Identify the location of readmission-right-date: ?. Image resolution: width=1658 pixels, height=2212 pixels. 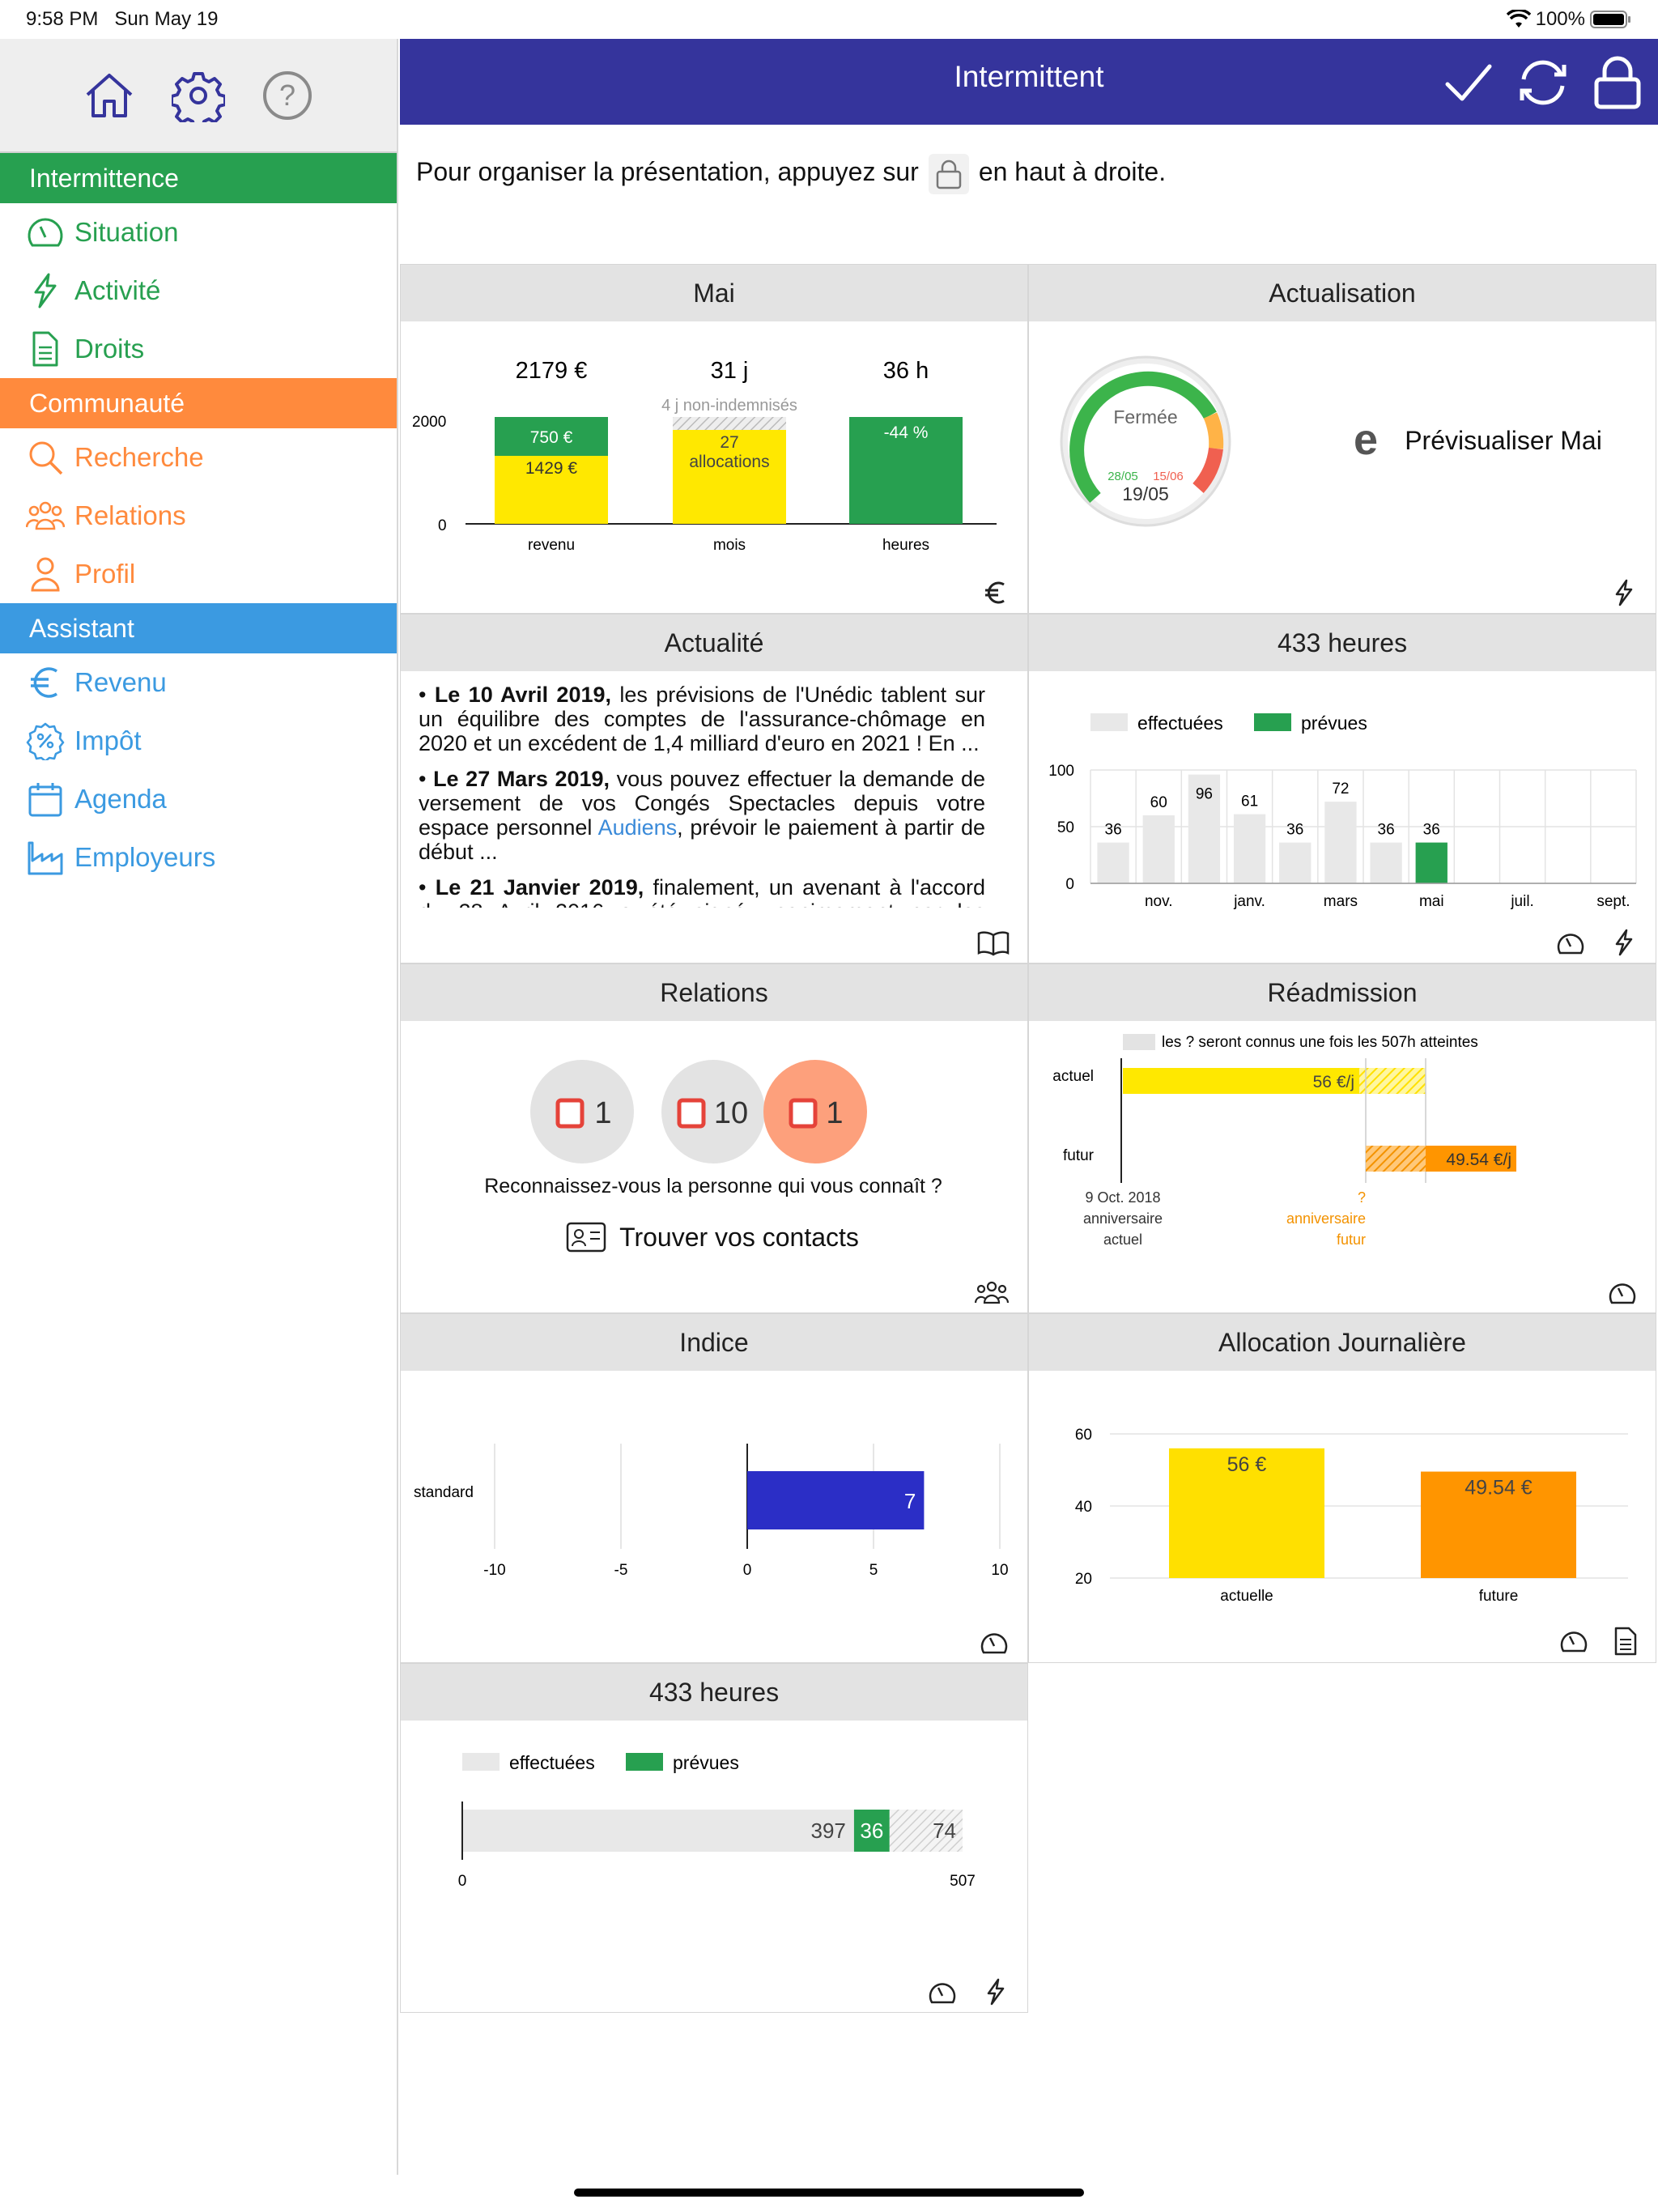
(1362, 1197).